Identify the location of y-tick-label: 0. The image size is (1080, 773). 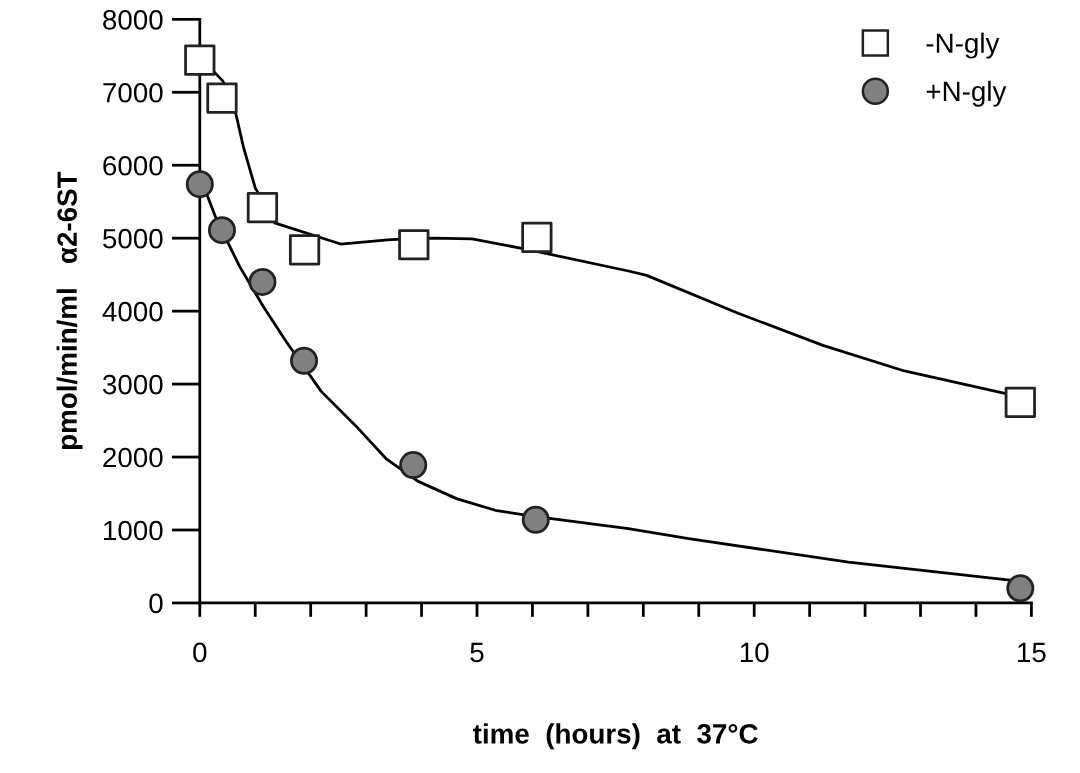
(156, 603).